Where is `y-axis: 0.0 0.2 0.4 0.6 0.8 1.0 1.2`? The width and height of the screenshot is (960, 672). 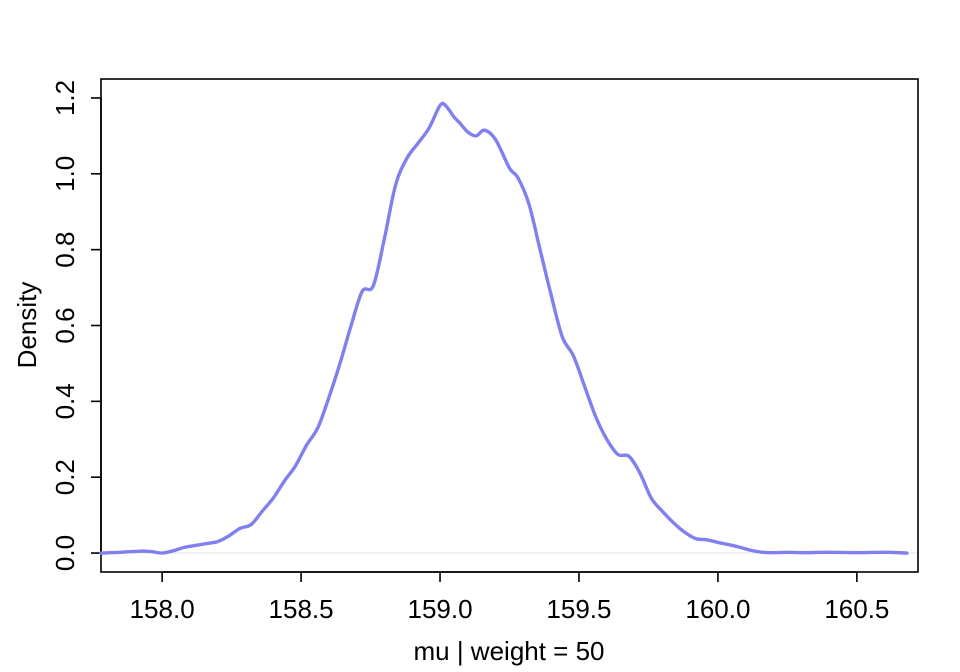
y-axis: 0.0 0.2 0.4 0.6 0.8 1.0 1.2 is located at coordinates (76, 325).